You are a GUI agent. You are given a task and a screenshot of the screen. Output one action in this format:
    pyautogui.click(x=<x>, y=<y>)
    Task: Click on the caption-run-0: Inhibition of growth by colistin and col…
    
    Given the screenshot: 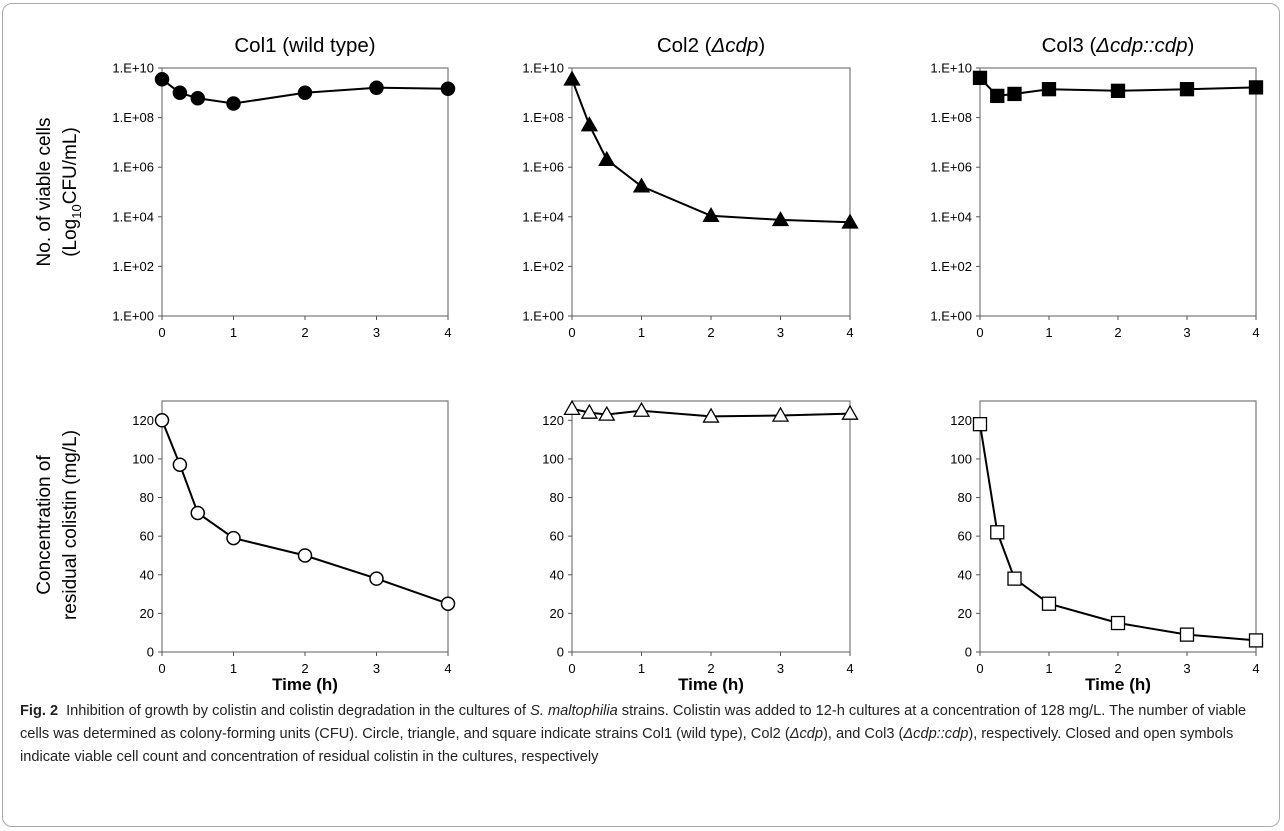 What is the action you would take?
    pyautogui.click(x=298, y=711)
    